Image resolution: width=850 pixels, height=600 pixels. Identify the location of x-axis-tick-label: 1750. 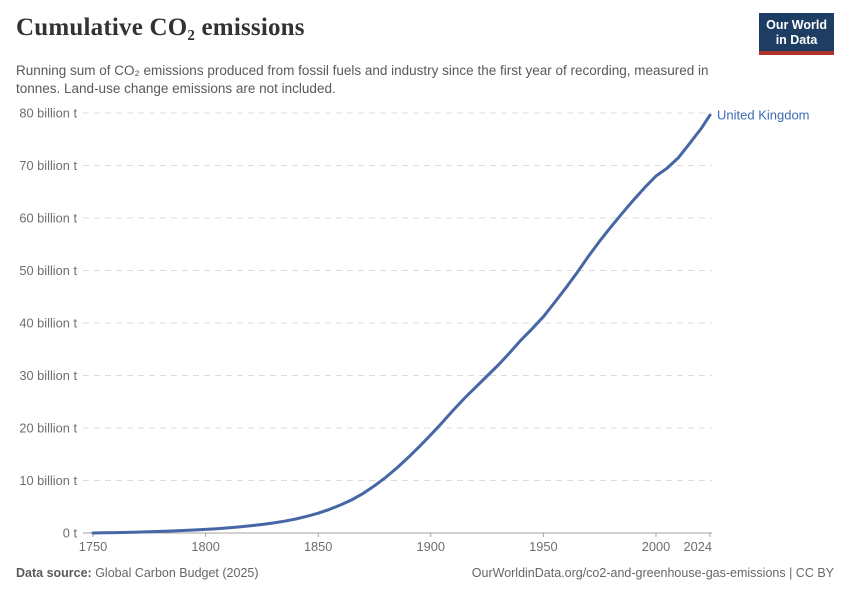
(93, 546).